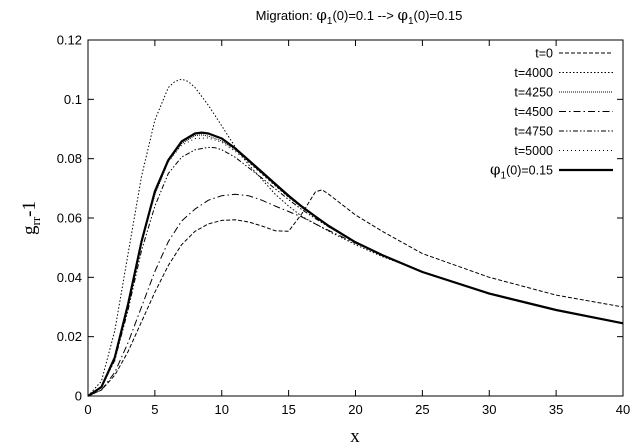 The image size is (636, 447). Describe the element at coordinates (521, 171) in the screenshot. I see `legend-label: φ1(0)=0.15` at that location.